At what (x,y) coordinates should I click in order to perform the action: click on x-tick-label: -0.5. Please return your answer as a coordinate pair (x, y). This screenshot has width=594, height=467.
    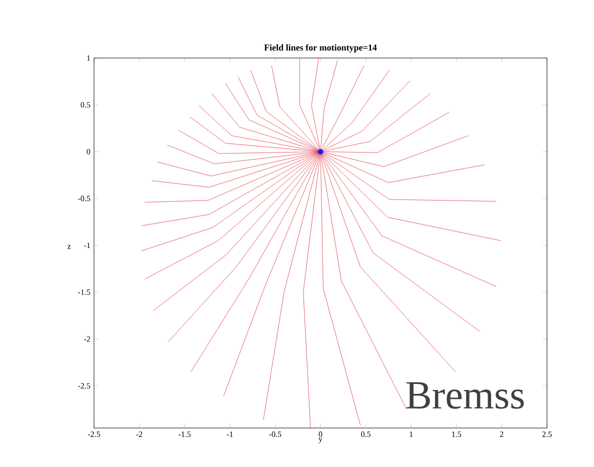
    Looking at the image, I should click on (275, 434).